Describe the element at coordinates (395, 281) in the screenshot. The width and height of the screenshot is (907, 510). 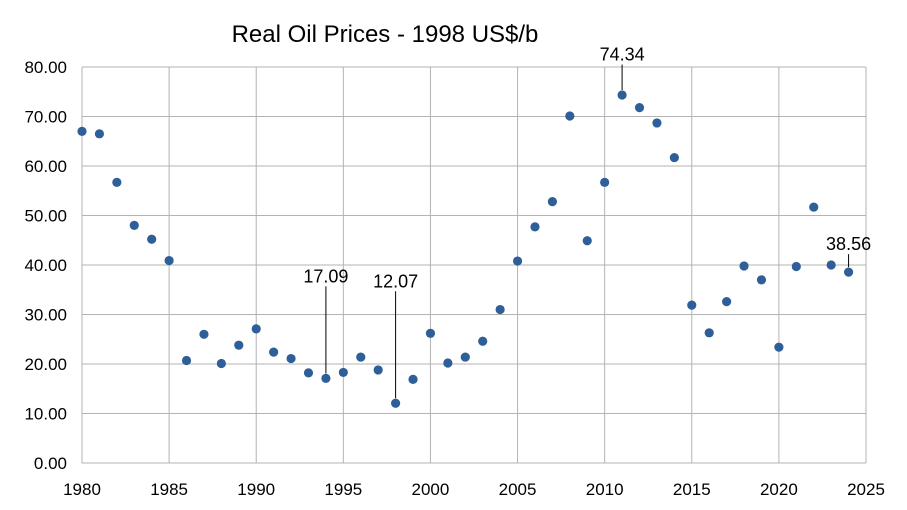
I see `annotation-label: 12.07` at that location.